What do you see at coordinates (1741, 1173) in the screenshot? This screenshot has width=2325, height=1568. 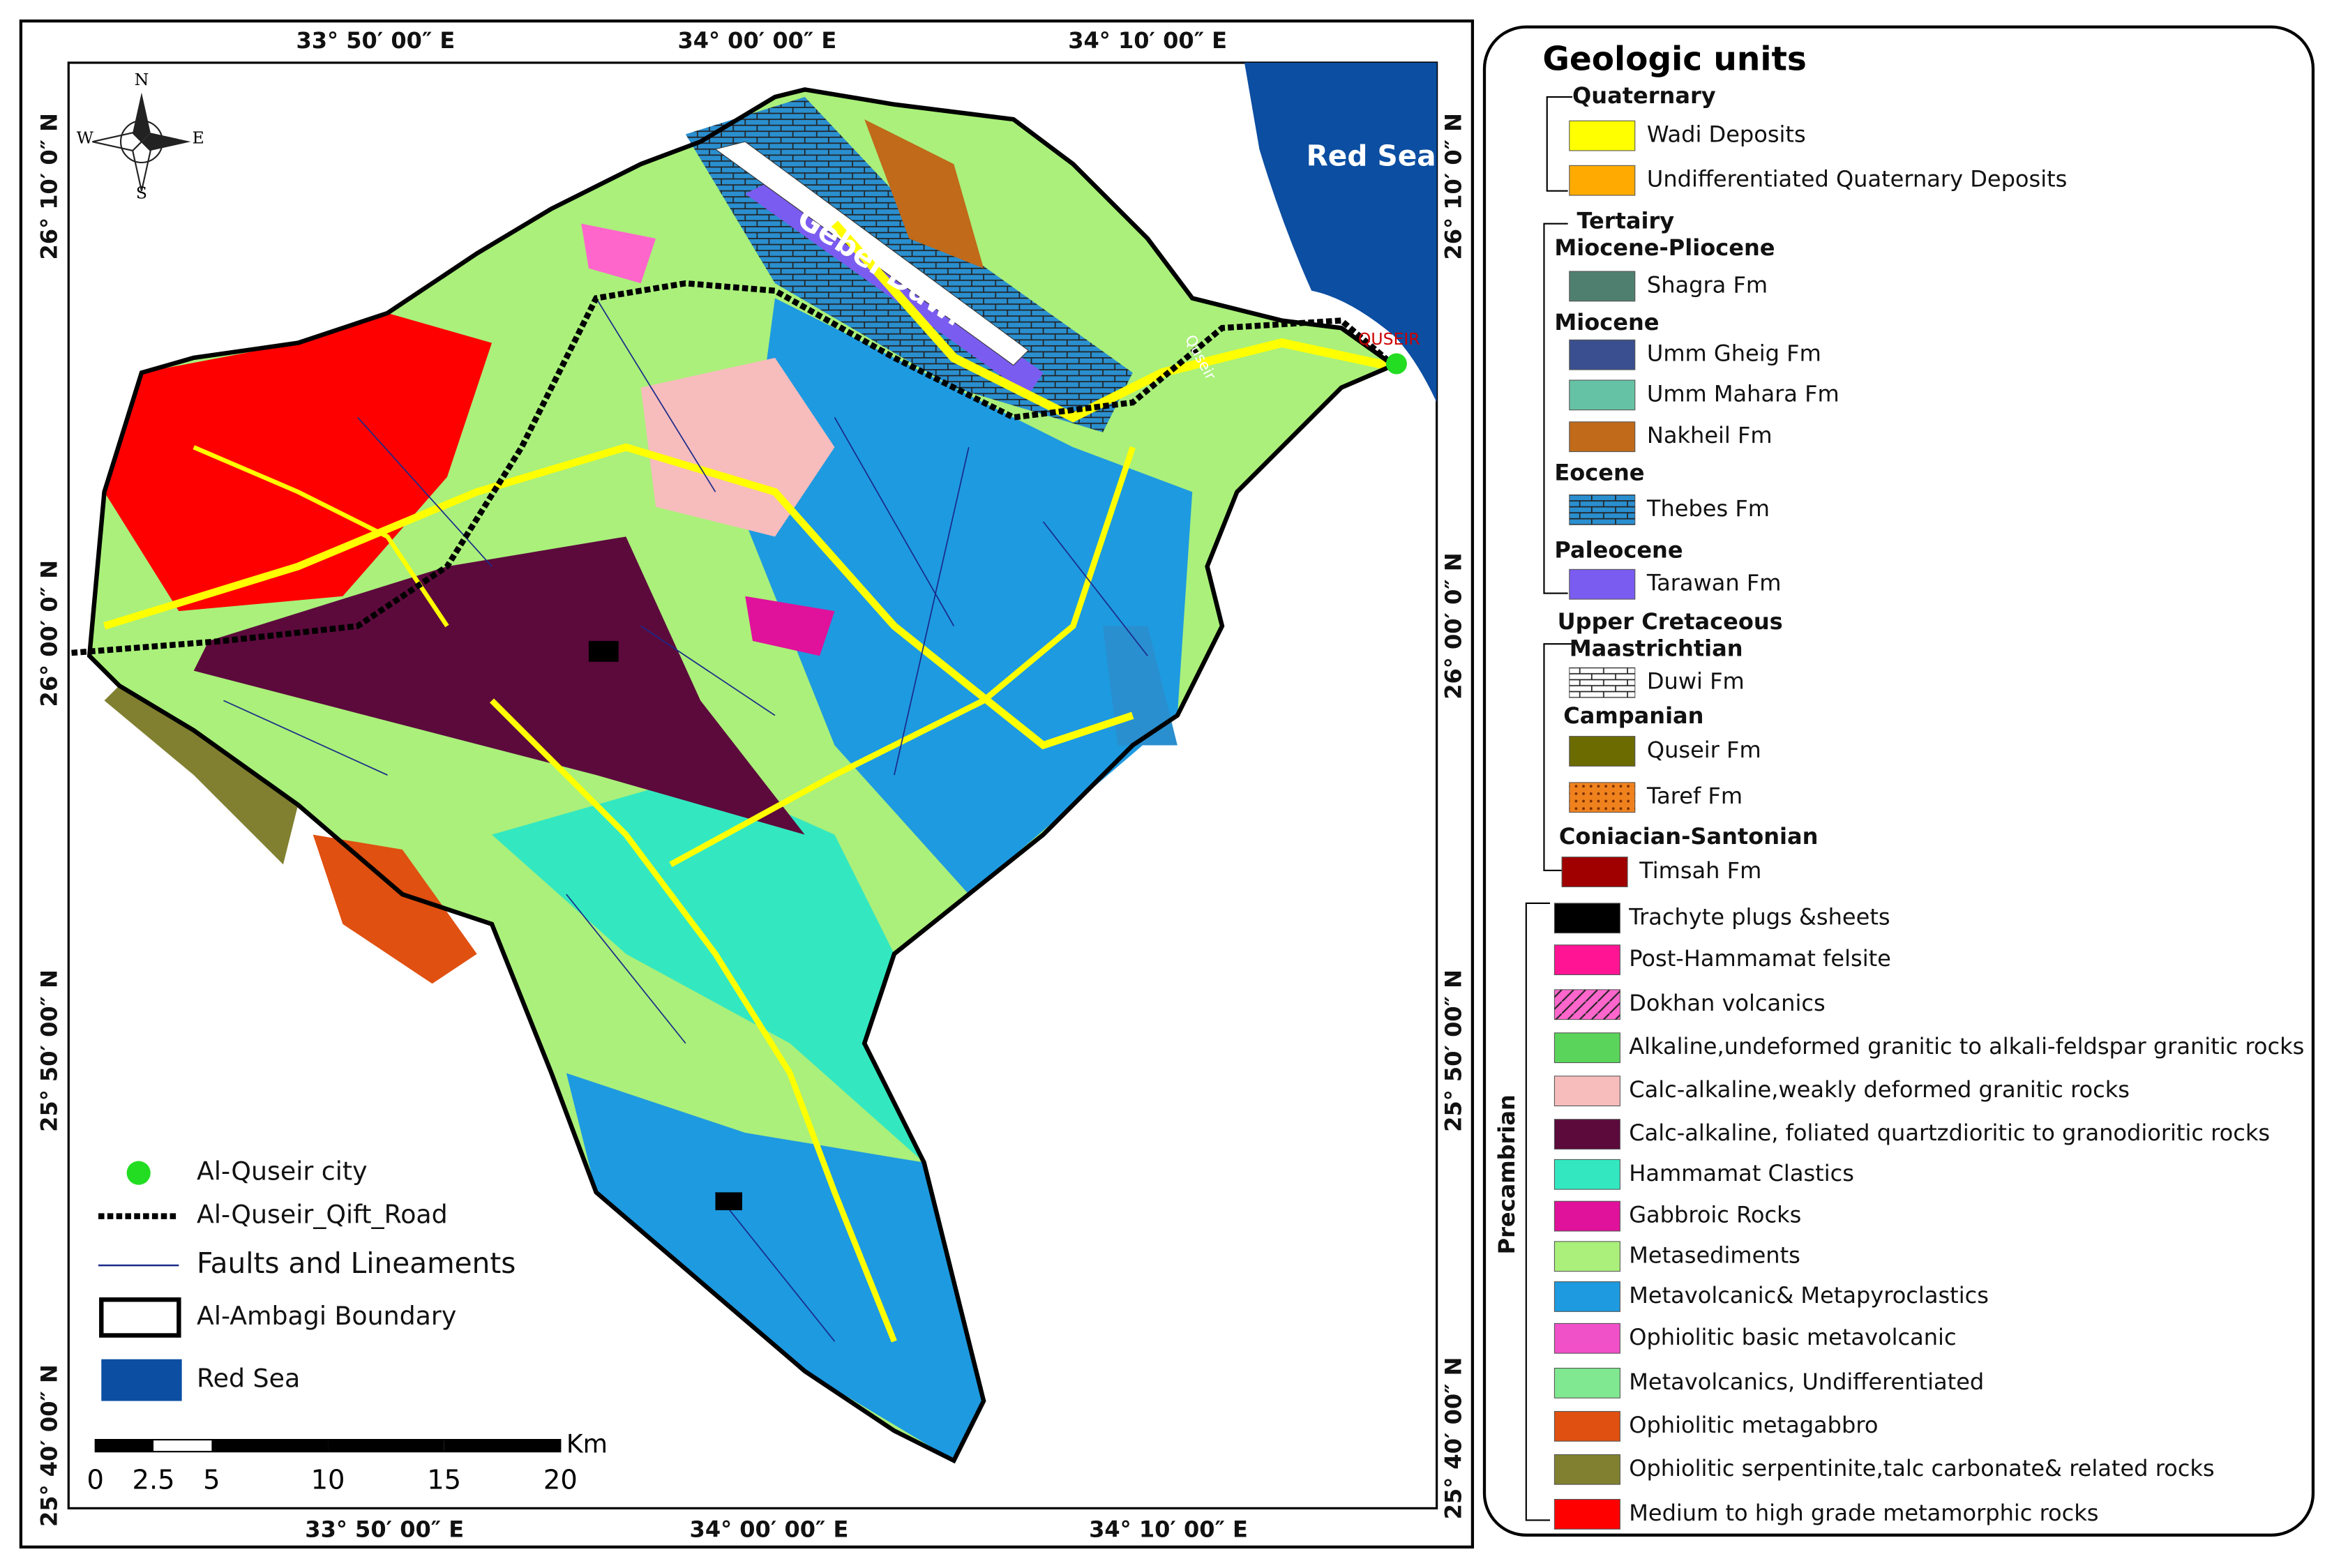 I see `legend-label: Hammamat Clastics` at bounding box center [1741, 1173].